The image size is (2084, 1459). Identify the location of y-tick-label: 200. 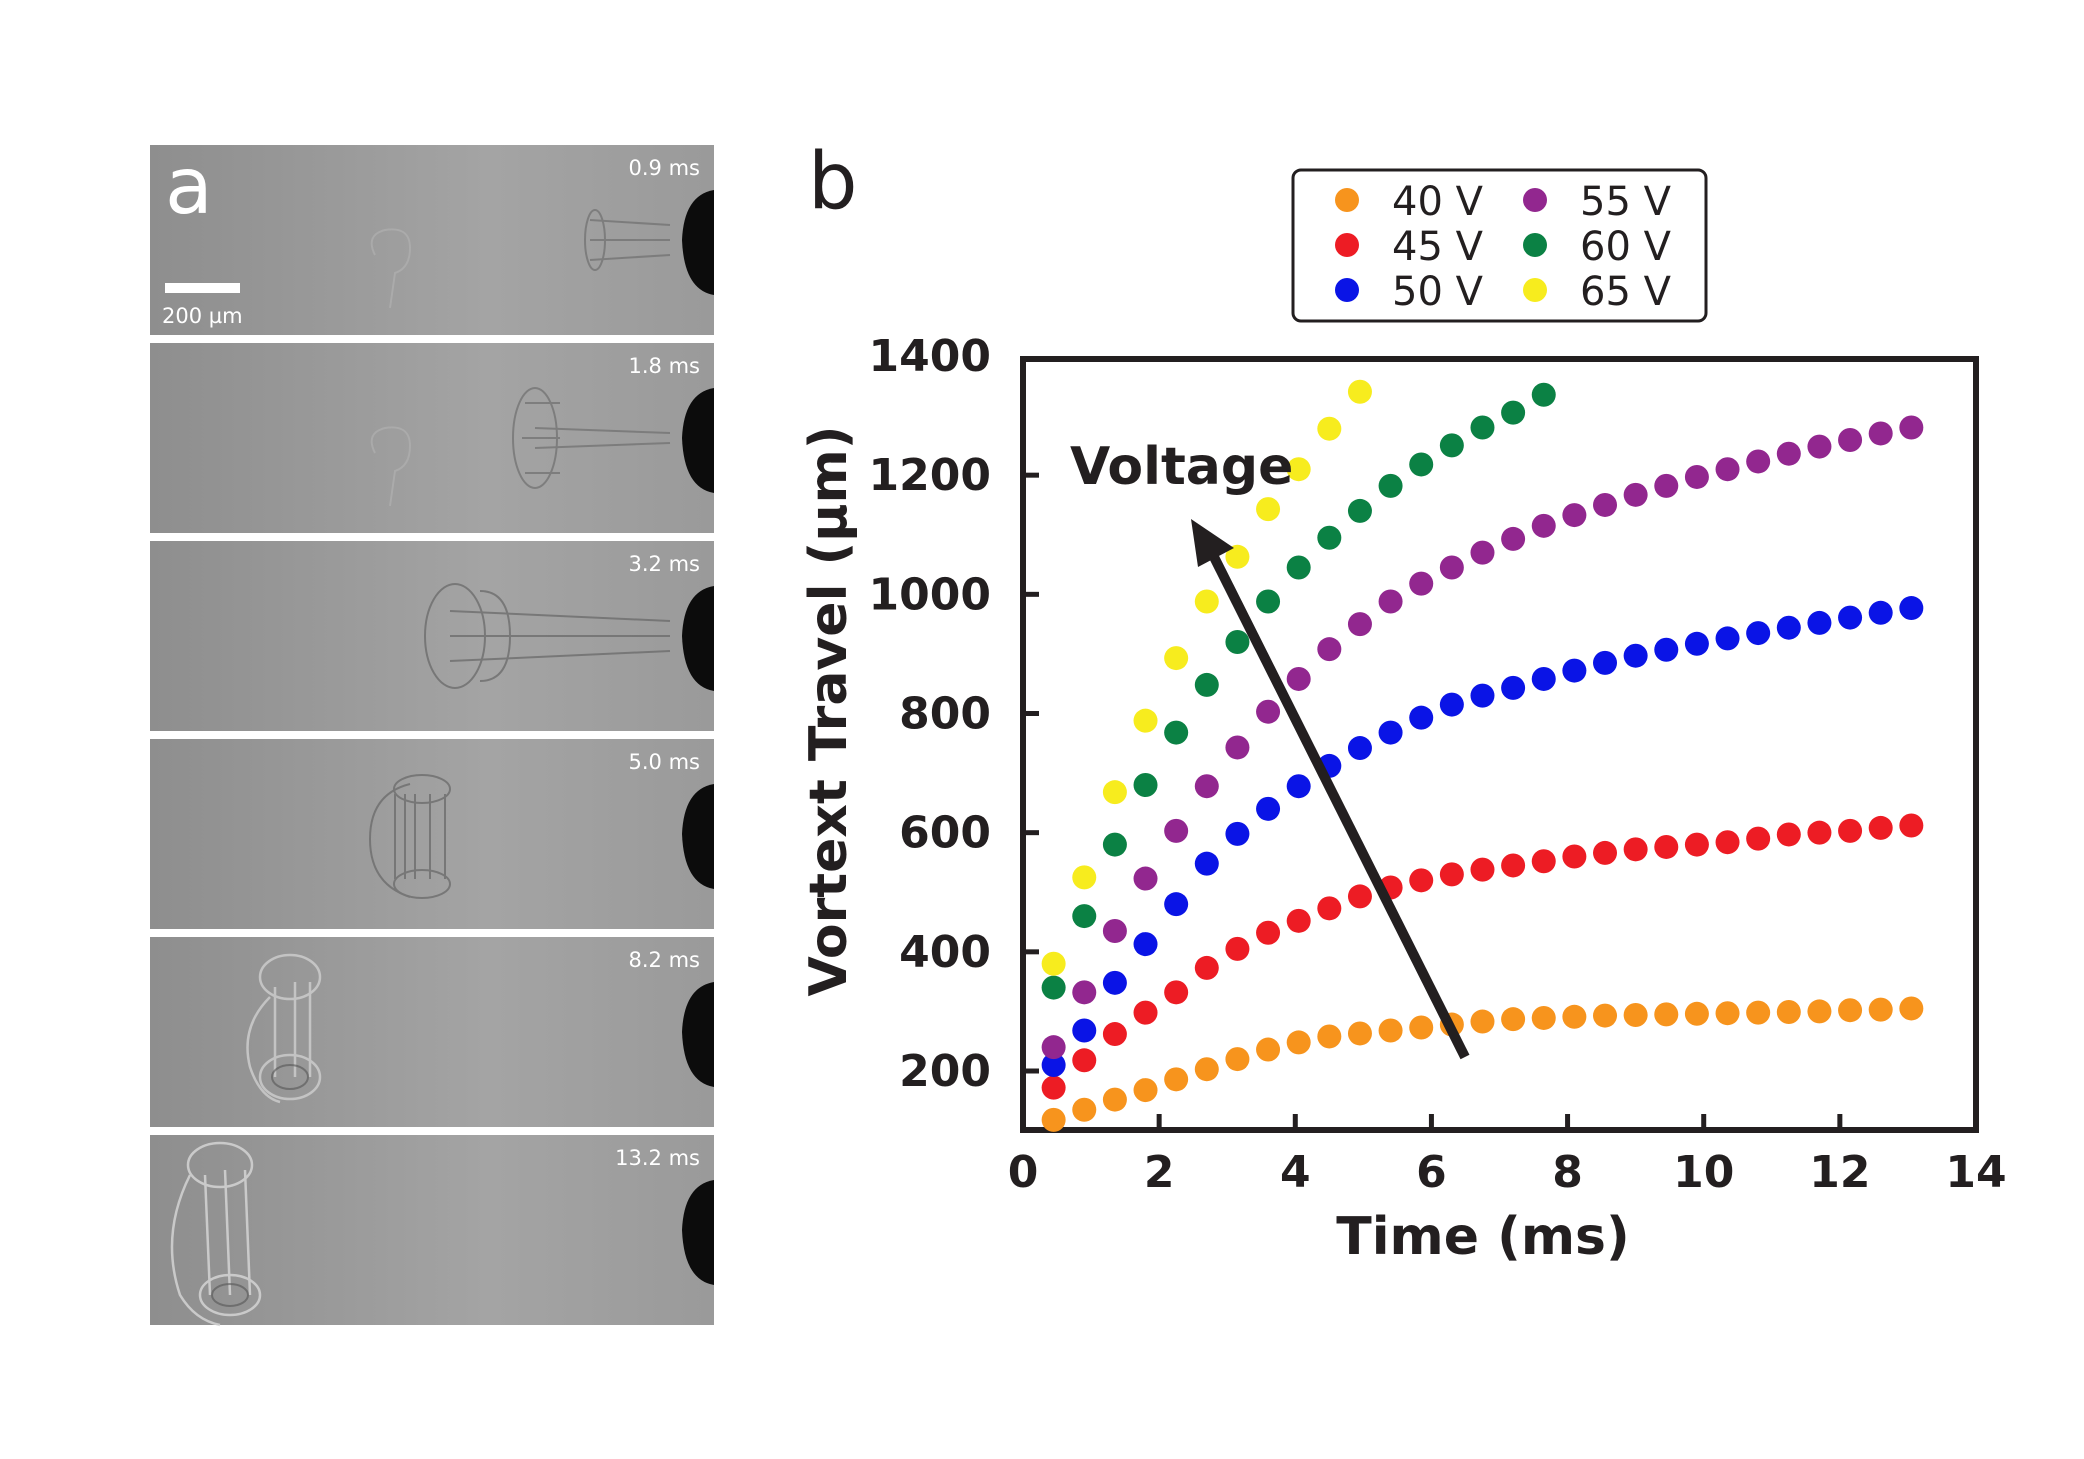
(945, 1071).